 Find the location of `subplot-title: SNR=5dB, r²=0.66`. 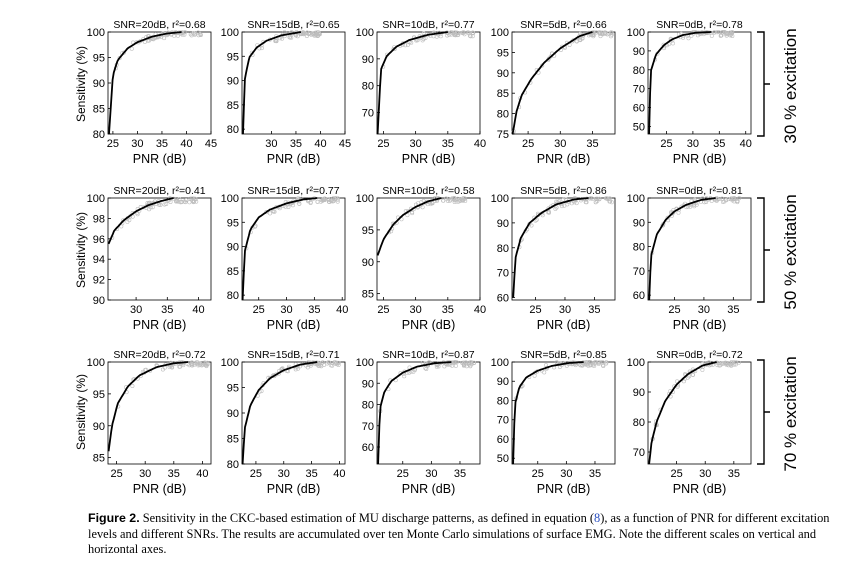

subplot-title: SNR=5dB, r²=0.66 is located at coordinates (563, 25).